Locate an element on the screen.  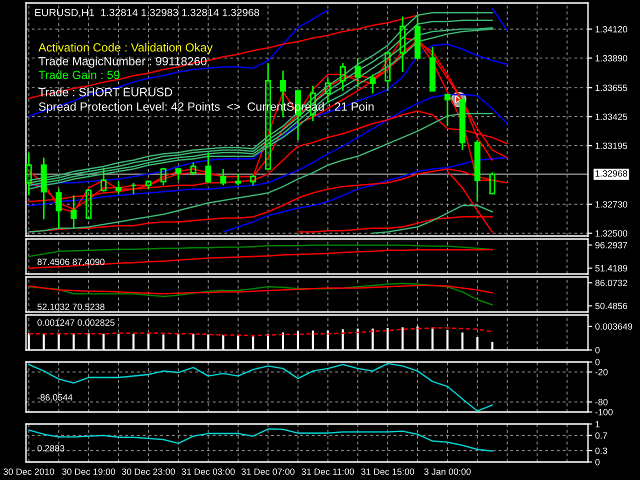
y-tick-label: 1.32730 is located at coordinates (612, 204).